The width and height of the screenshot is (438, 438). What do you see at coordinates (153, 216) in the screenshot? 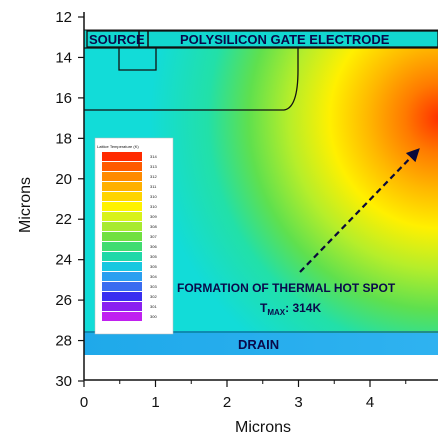
I see `legend-value: 309` at bounding box center [153, 216].